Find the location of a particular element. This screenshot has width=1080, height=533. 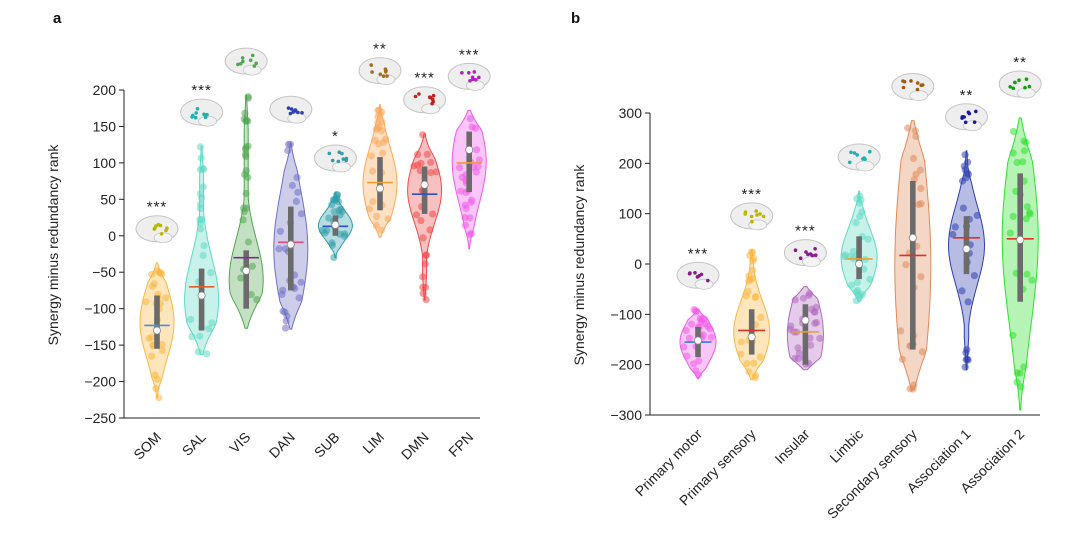

panel-a-y-axis-title: Synergy minus redundancy rank is located at coordinates (53, 245).